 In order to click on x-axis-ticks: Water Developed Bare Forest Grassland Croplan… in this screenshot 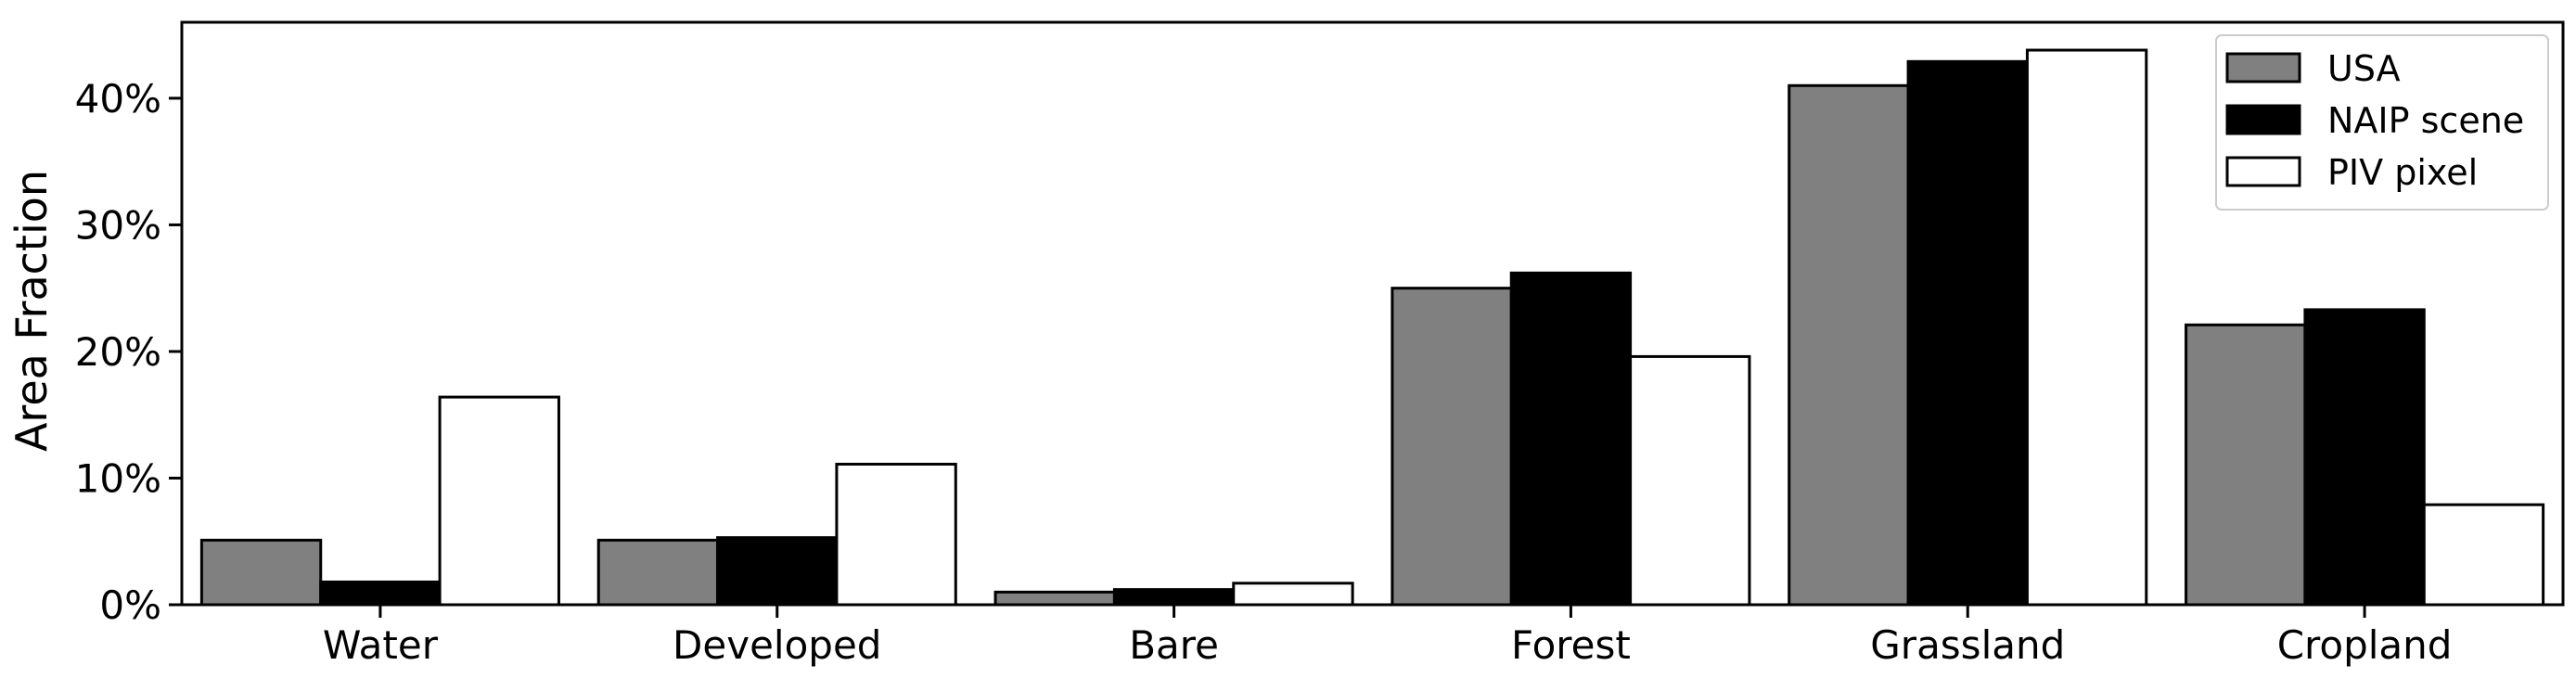, I will do `click(1388, 636)`.